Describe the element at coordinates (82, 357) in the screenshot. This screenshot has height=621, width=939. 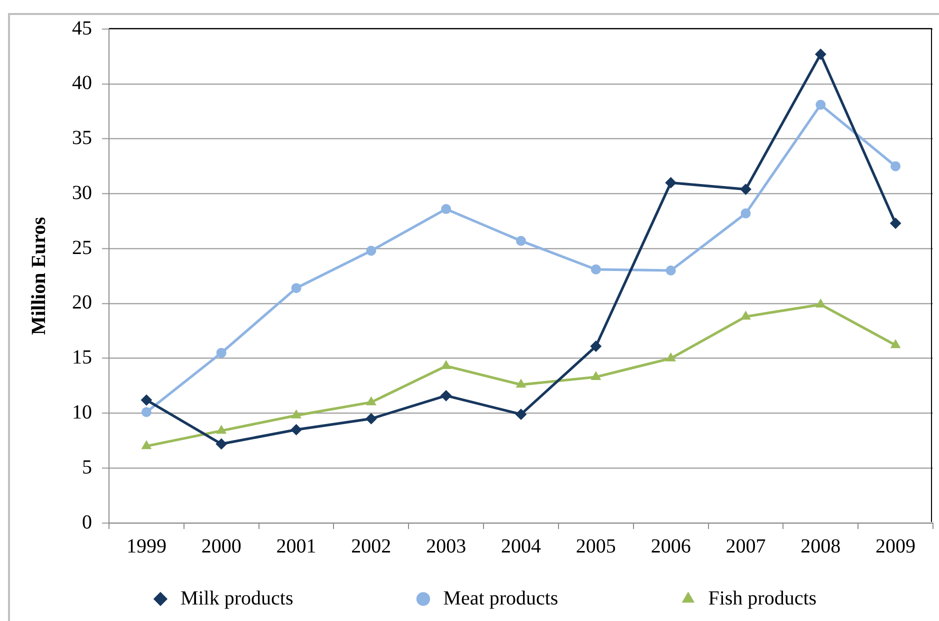
I see `y-tick-label: 15` at that location.